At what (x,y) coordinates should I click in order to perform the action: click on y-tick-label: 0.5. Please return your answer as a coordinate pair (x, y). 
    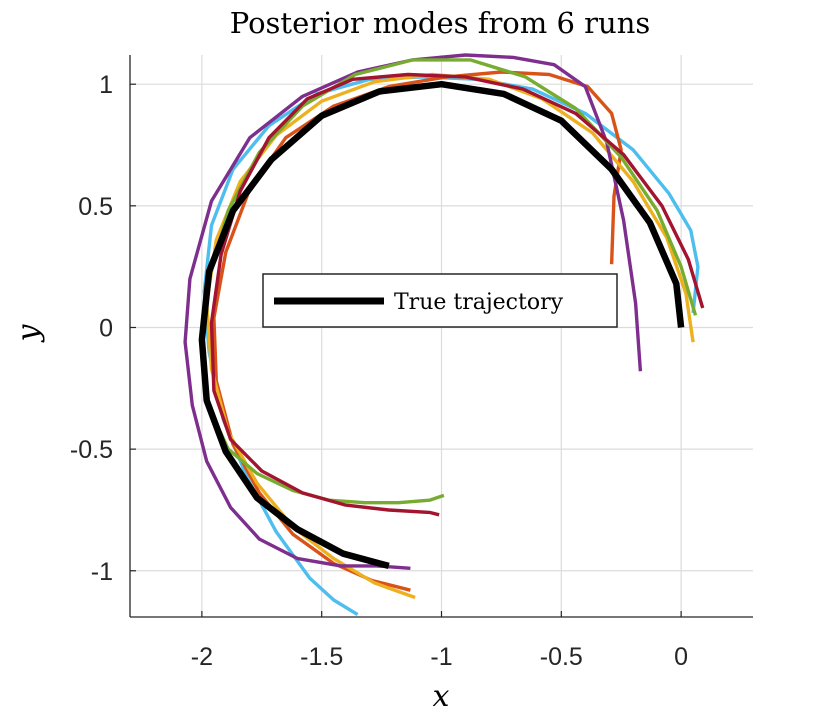
    Looking at the image, I should click on (95, 207).